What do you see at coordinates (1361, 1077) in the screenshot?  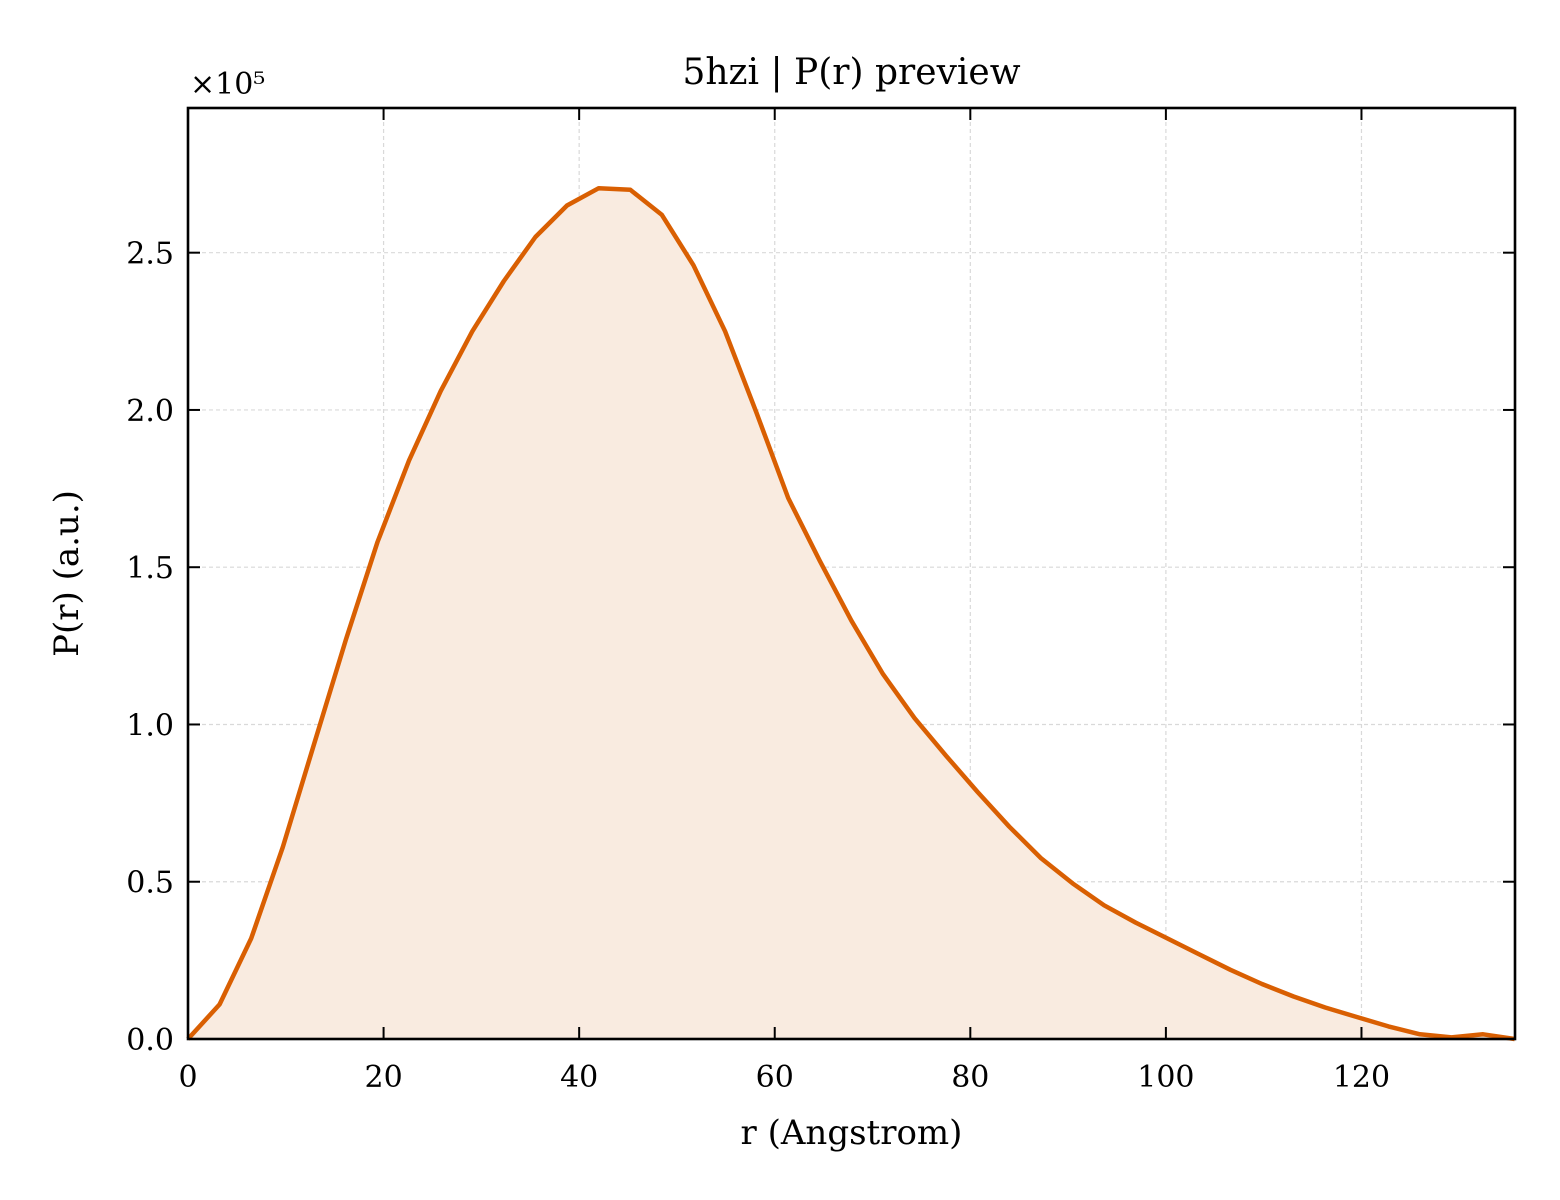 I see `x-tick-label: 120` at bounding box center [1361, 1077].